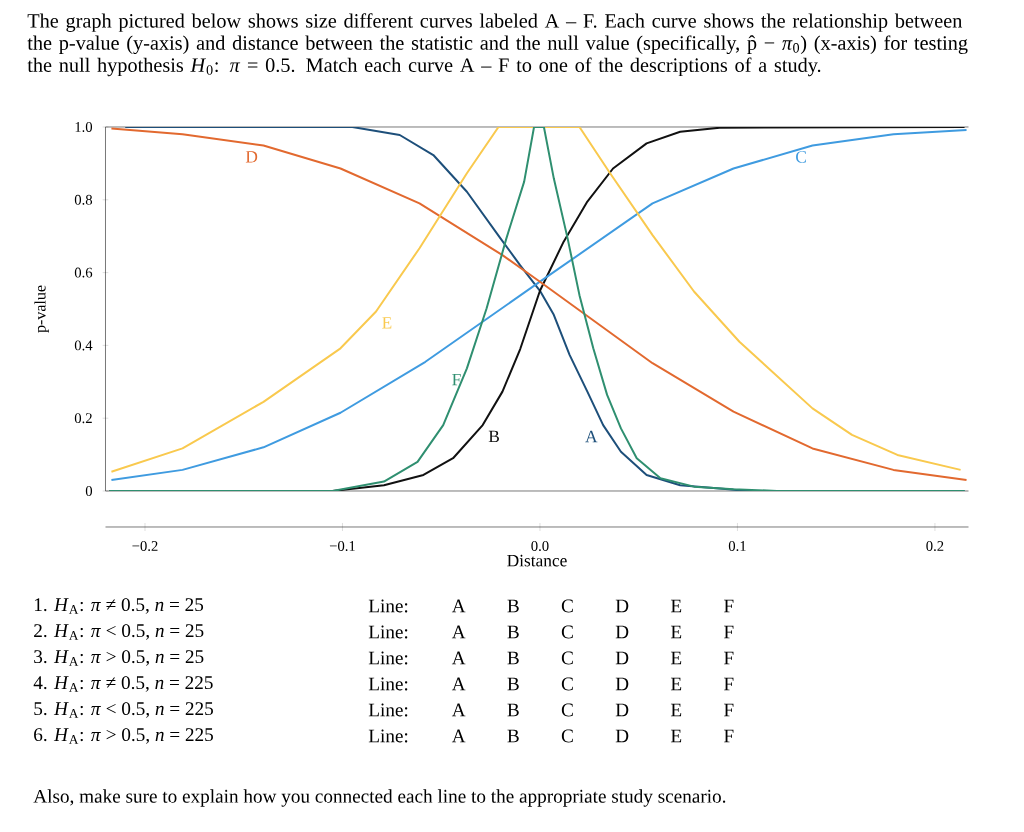  What do you see at coordinates (801, 157) in the screenshot?
I see `series-label: C` at bounding box center [801, 157].